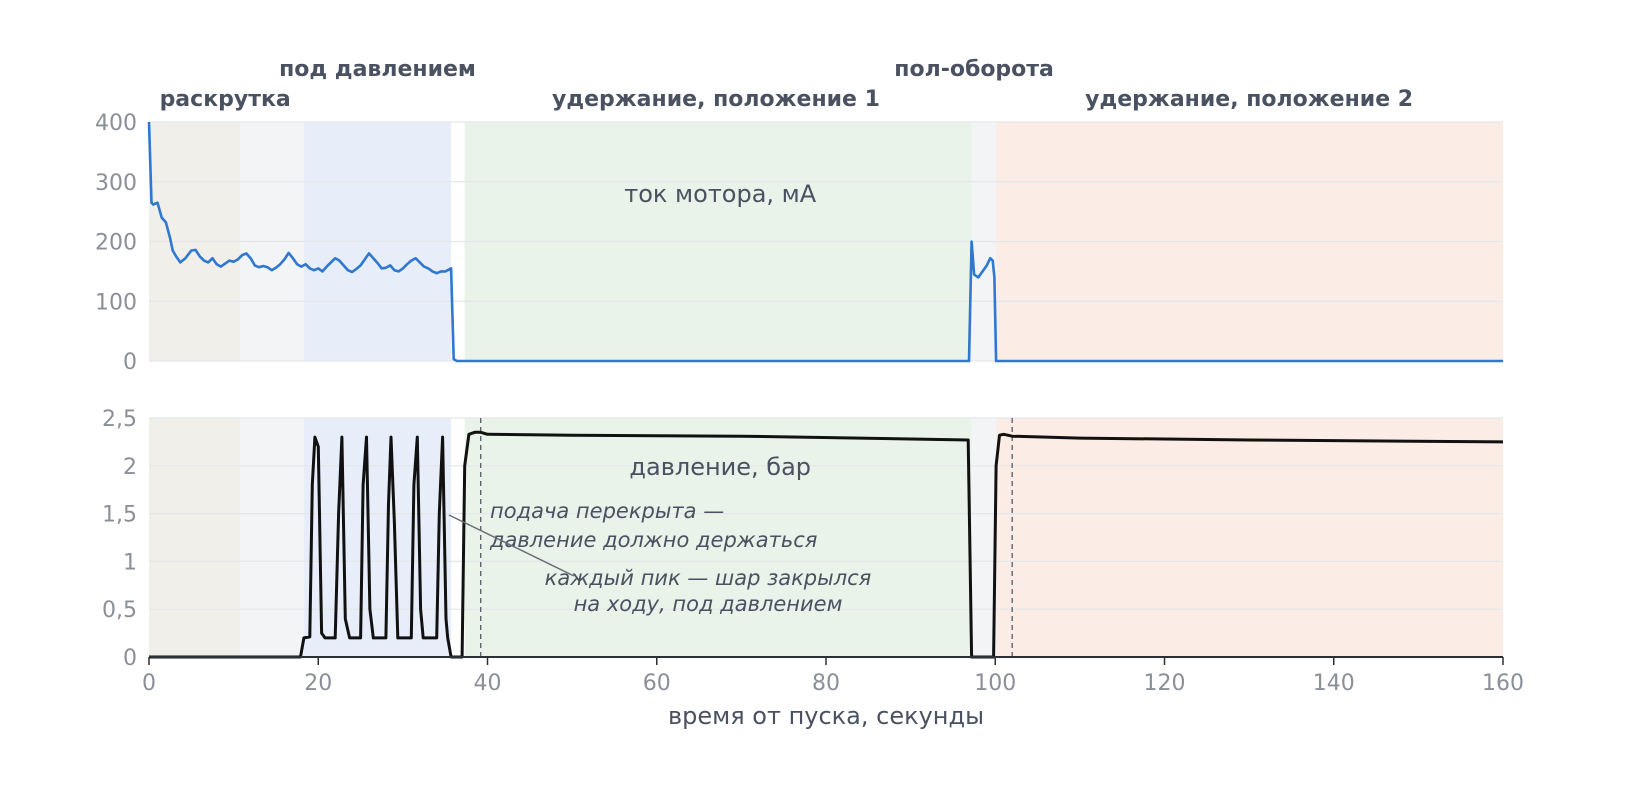 The height and width of the screenshot is (787, 1640). What do you see at coordinates (720, 194) in the screenshot?
I see `panel-title: ток мотора, мА` at bounding box center [720, 194].